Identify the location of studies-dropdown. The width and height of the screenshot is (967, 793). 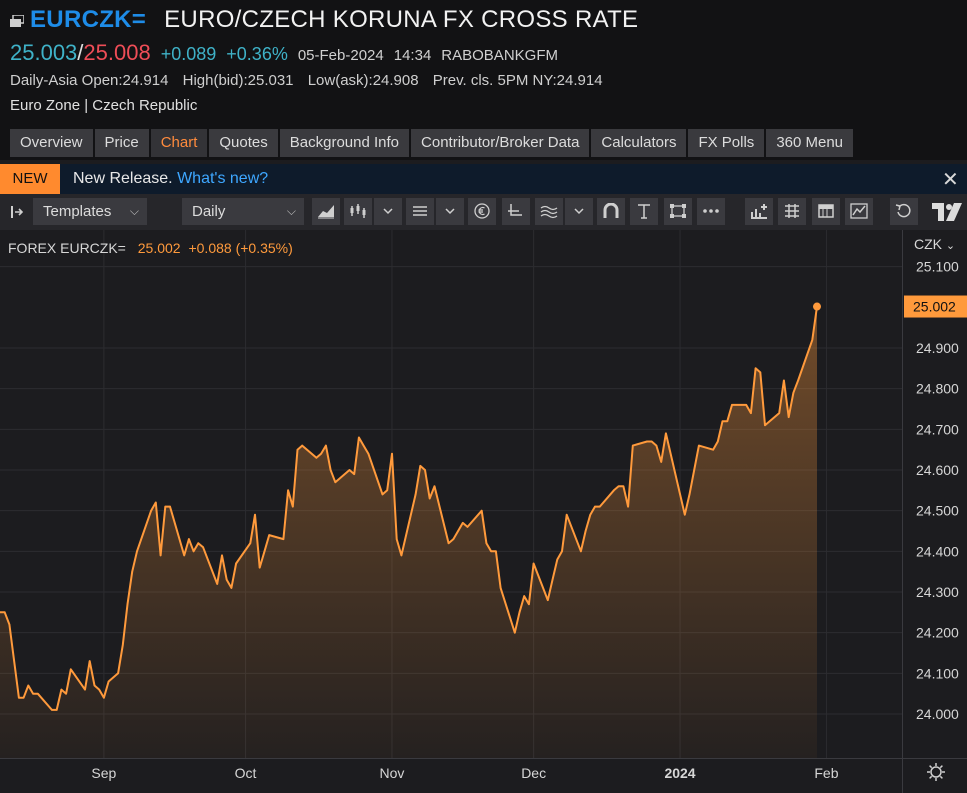
(450, 211).